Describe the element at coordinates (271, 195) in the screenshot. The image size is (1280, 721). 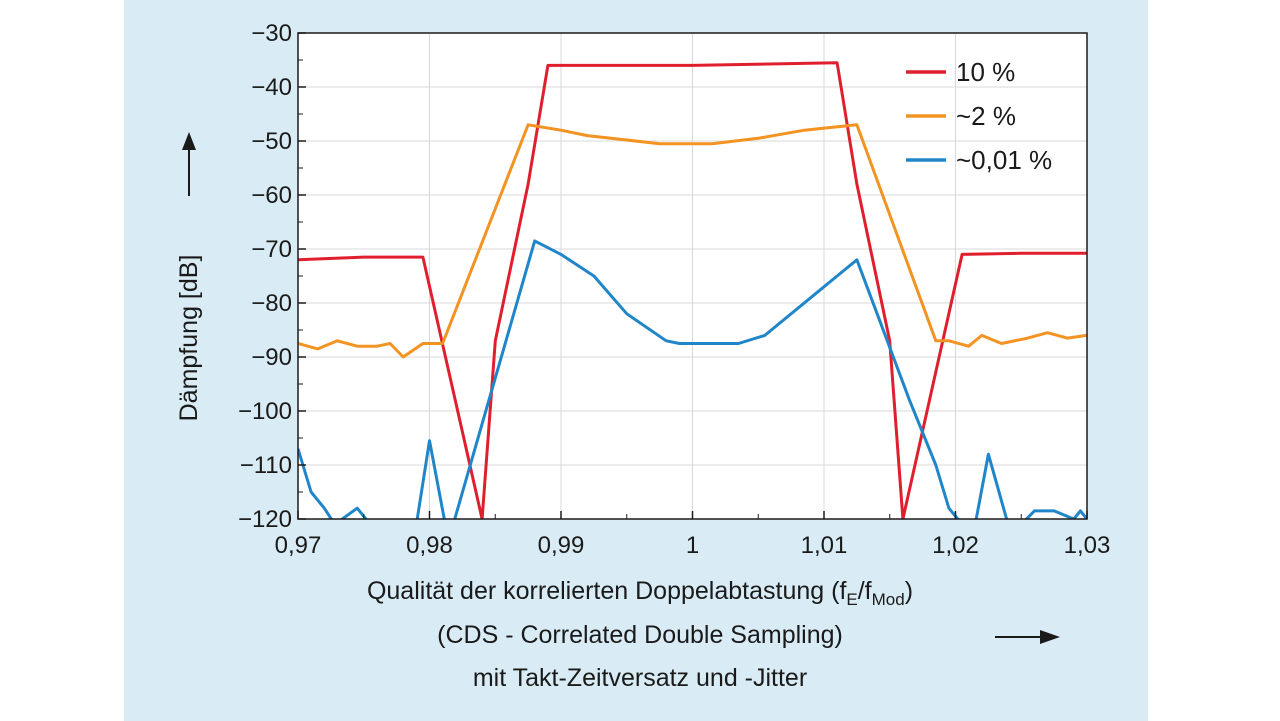
I see `y-tick-label: −60` at that location.